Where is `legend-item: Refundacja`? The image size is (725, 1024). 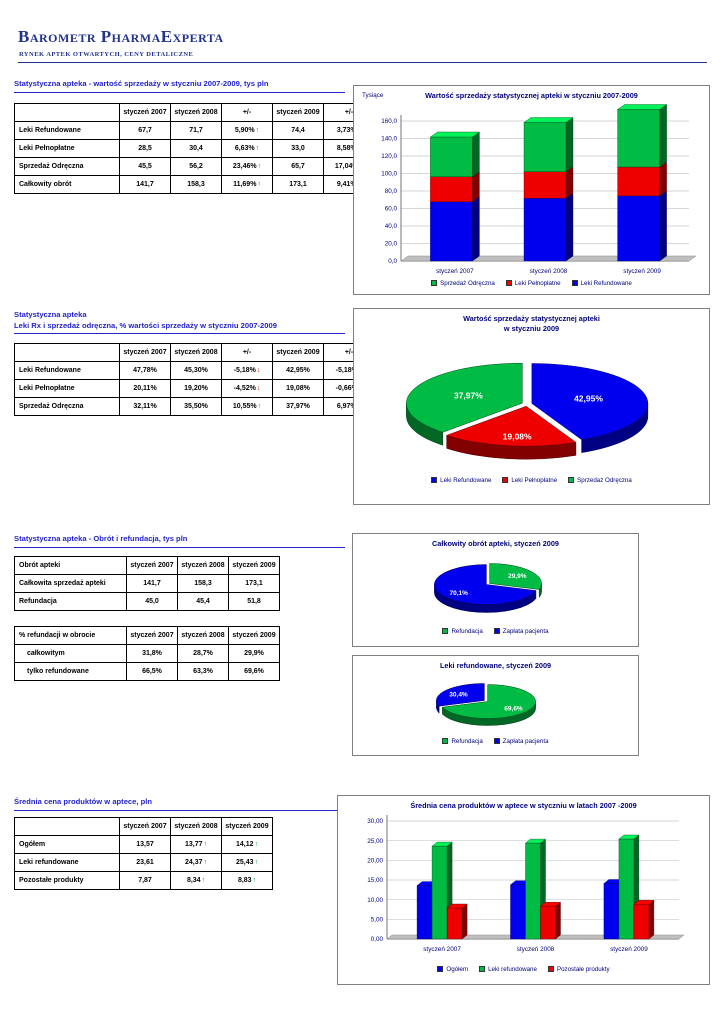 legend-item: Refundacja is located at coordinates (462, 741).